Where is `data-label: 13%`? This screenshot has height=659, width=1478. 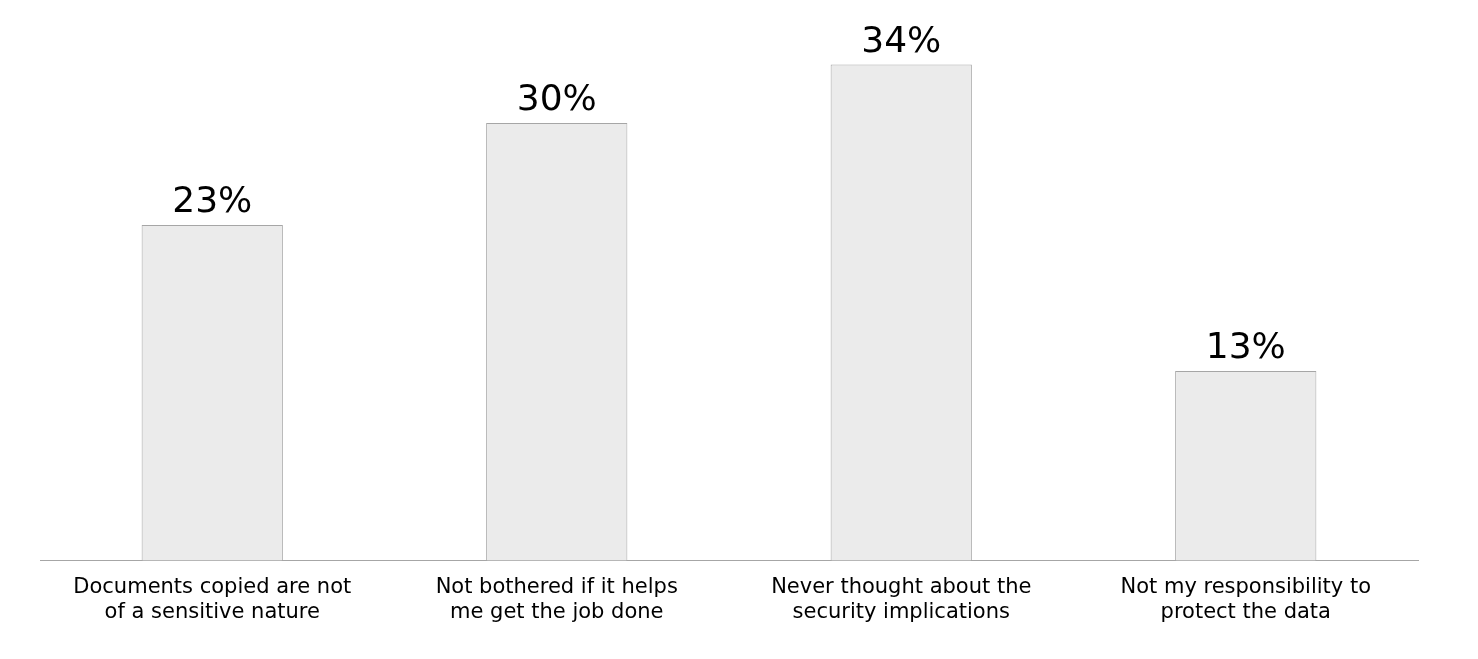 data-label: 13% is located at coordinates (1245, 346).